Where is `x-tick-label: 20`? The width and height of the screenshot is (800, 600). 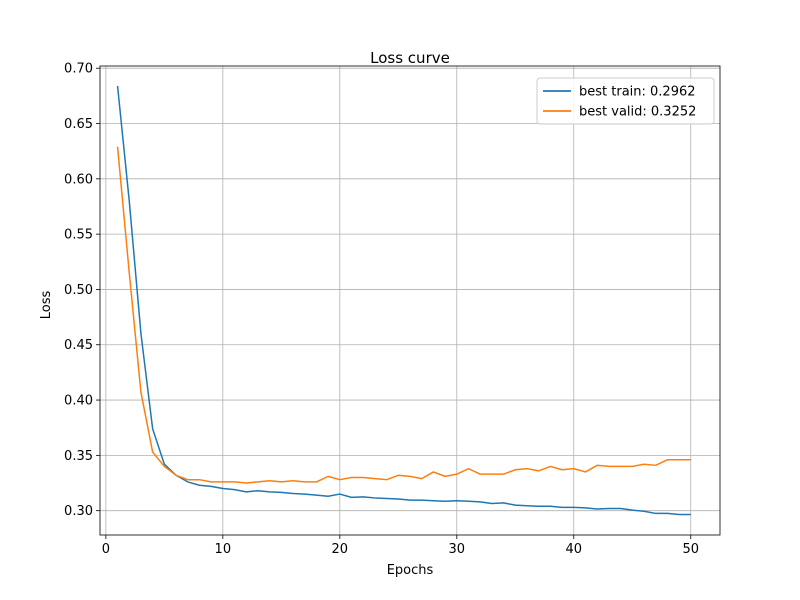 x-tick-label: 20 is located at coordinates (340, 549).